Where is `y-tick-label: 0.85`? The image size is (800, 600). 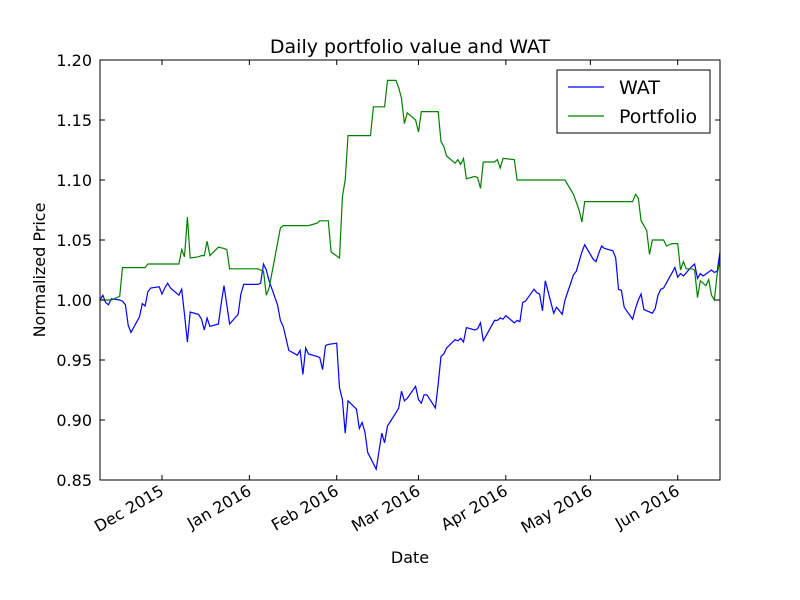
y-tick-label: 0.85 is located at coordinates (74, 480).